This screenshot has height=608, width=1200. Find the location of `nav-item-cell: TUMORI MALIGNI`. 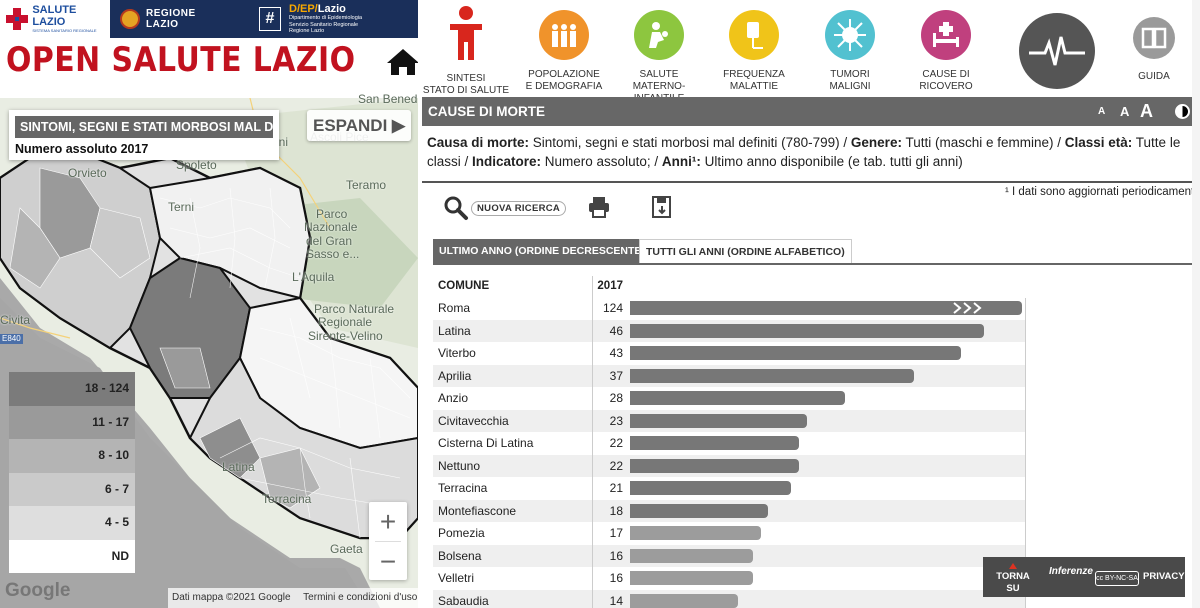

nav-item-cell: TUMORI MALIGNI is located at coordinates (850, 46).